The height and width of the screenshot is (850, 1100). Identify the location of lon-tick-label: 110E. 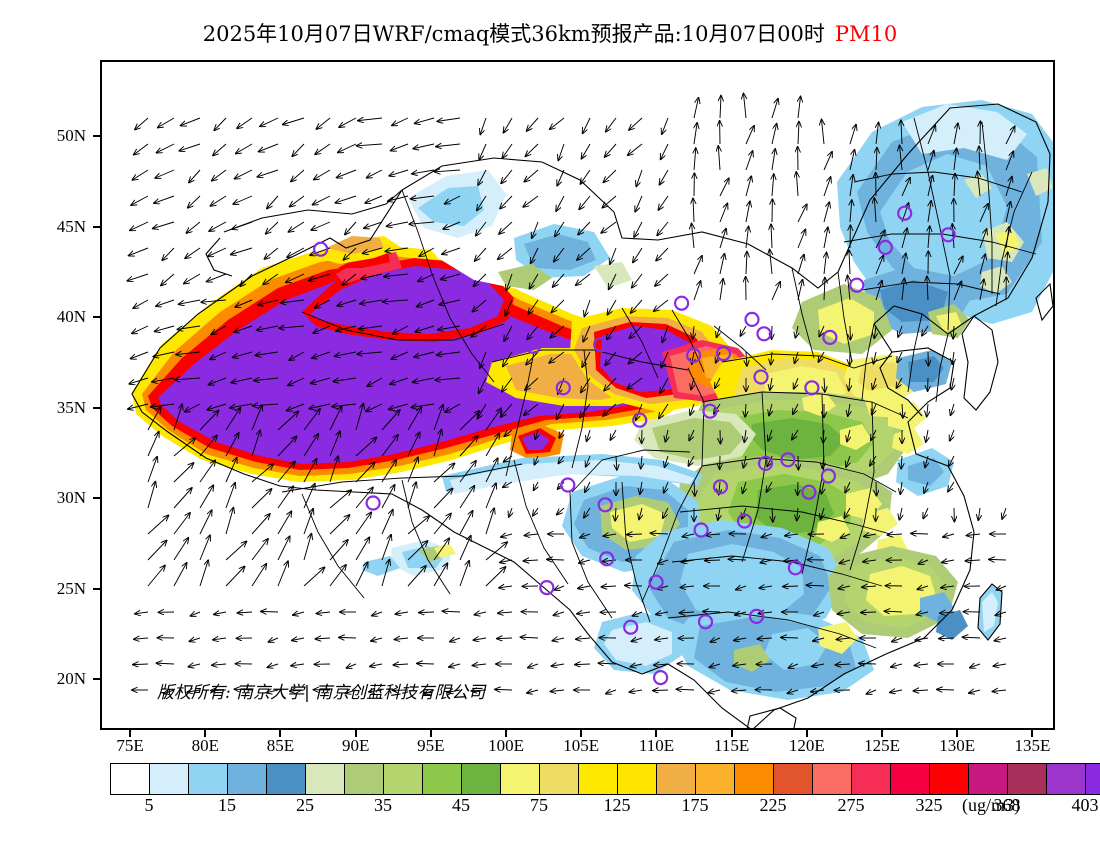
(656, 745).